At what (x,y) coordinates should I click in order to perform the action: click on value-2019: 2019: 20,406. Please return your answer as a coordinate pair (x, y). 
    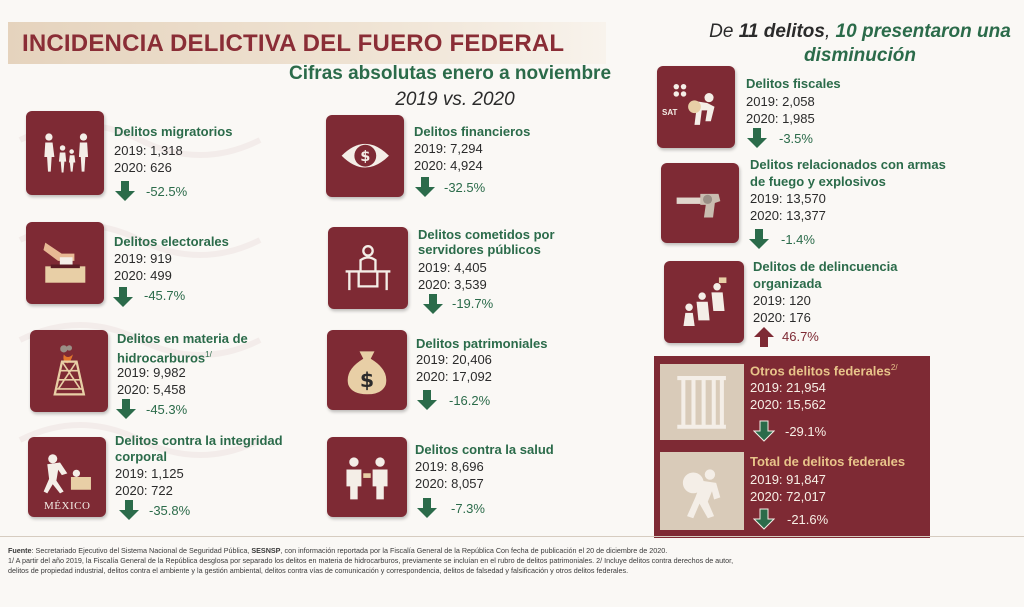
    Looking at the image, I should click on (454, 359).